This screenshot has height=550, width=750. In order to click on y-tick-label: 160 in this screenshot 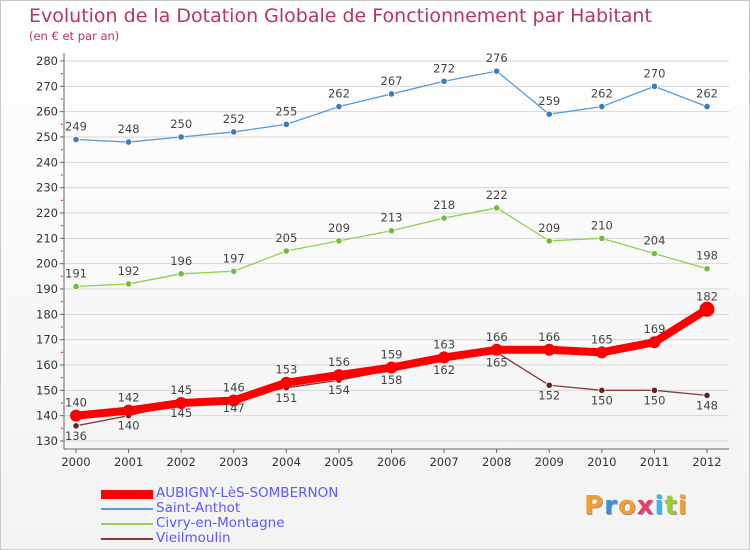, I will do `click(47, 365)`.